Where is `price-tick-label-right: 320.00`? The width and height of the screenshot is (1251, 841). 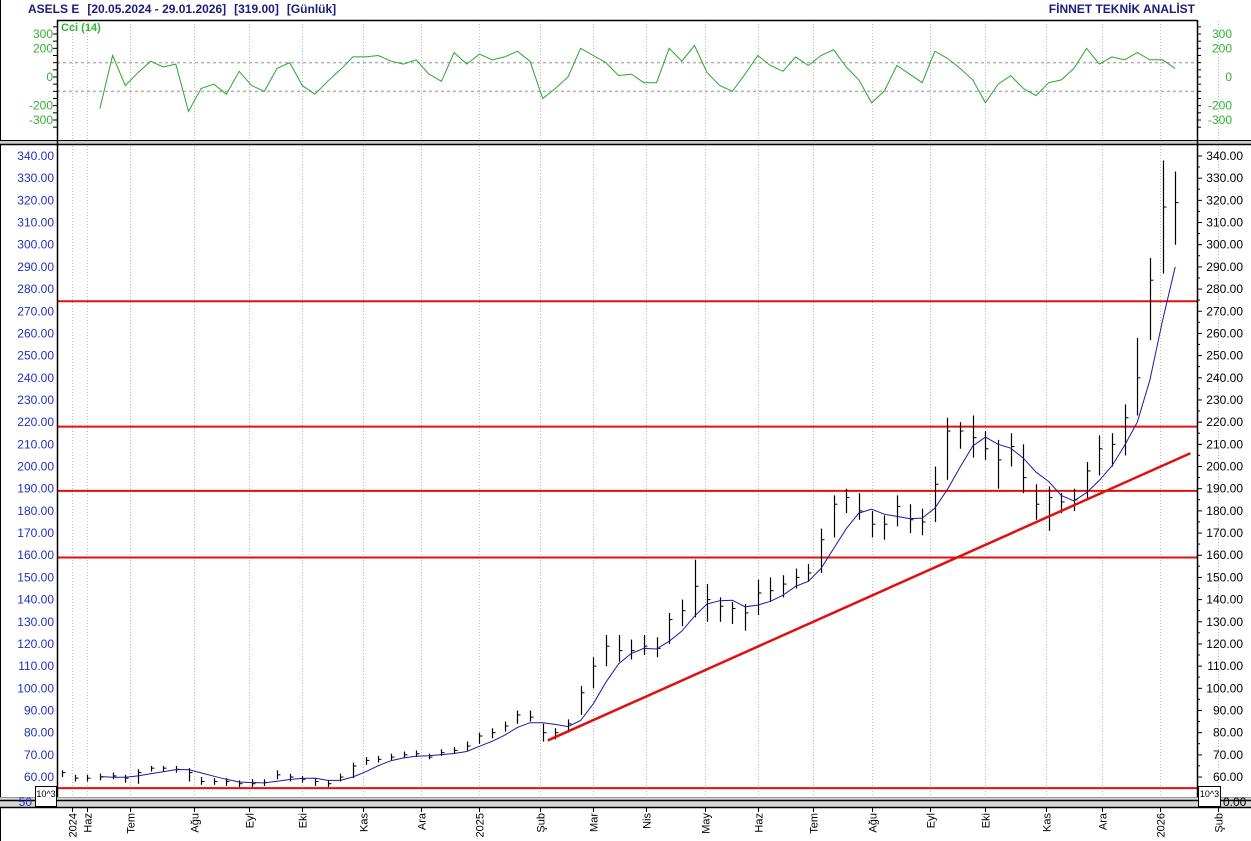
price-tick-label-right: 320.00 is located at coordinates (1224, 200).